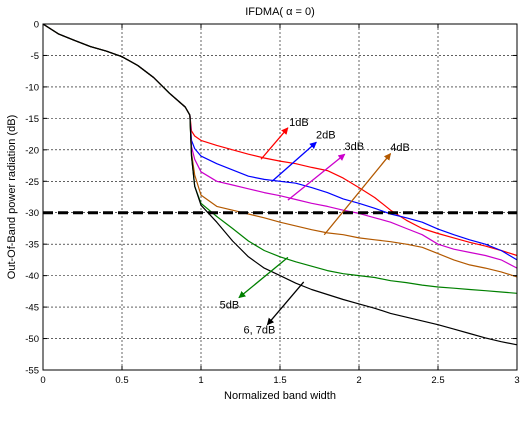  What do you see at coordinates (32, 308) in the screenshot?
I see `y-tick-label: -45` at bounding box center [32, 308].